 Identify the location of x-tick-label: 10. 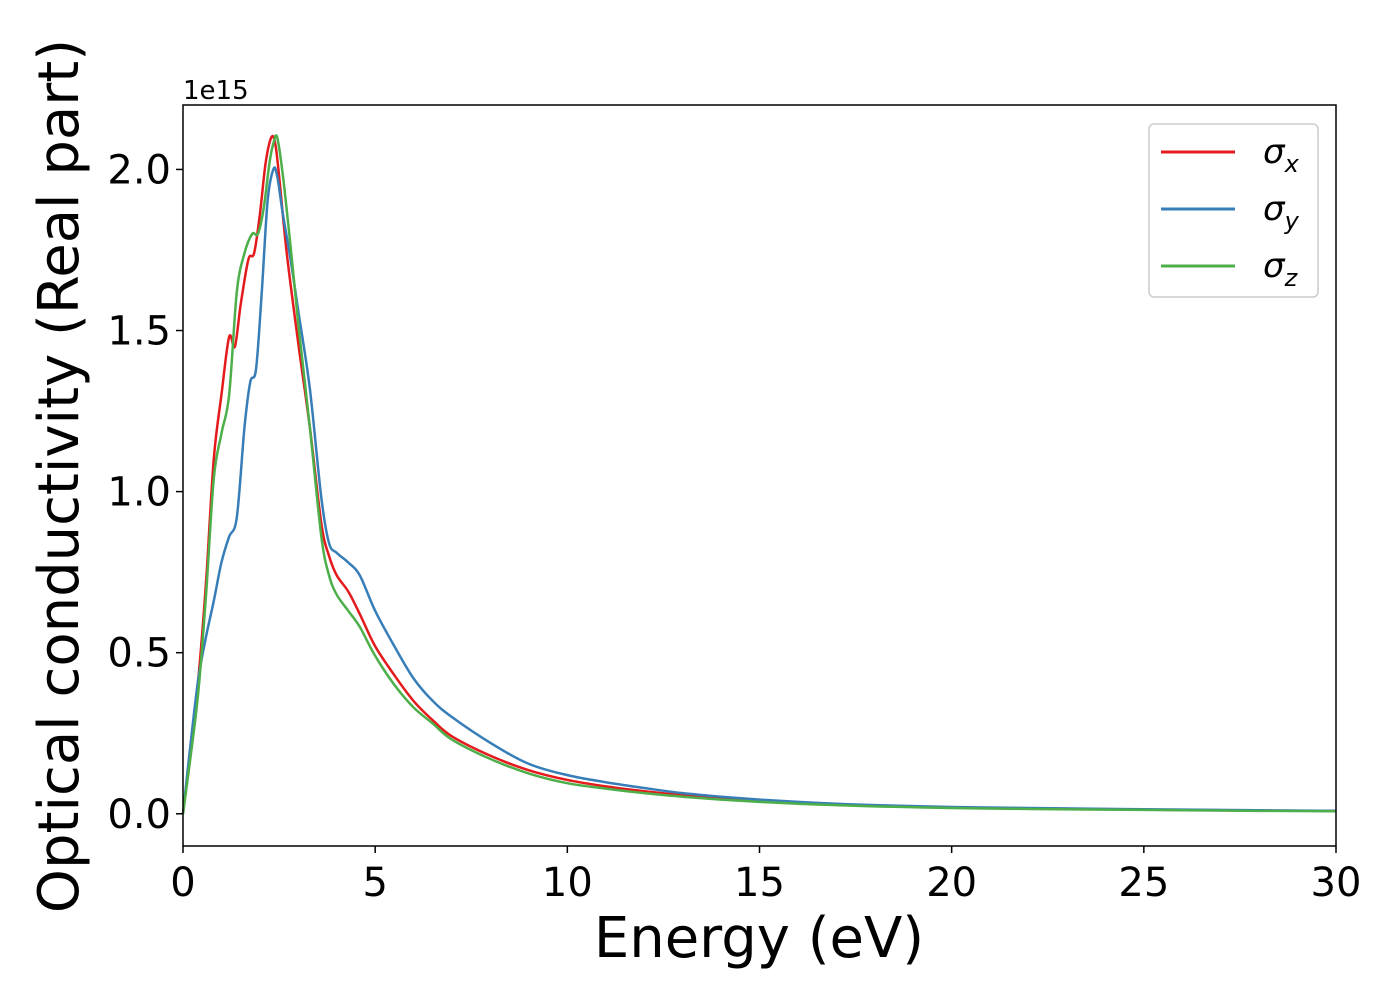
(567, 883).